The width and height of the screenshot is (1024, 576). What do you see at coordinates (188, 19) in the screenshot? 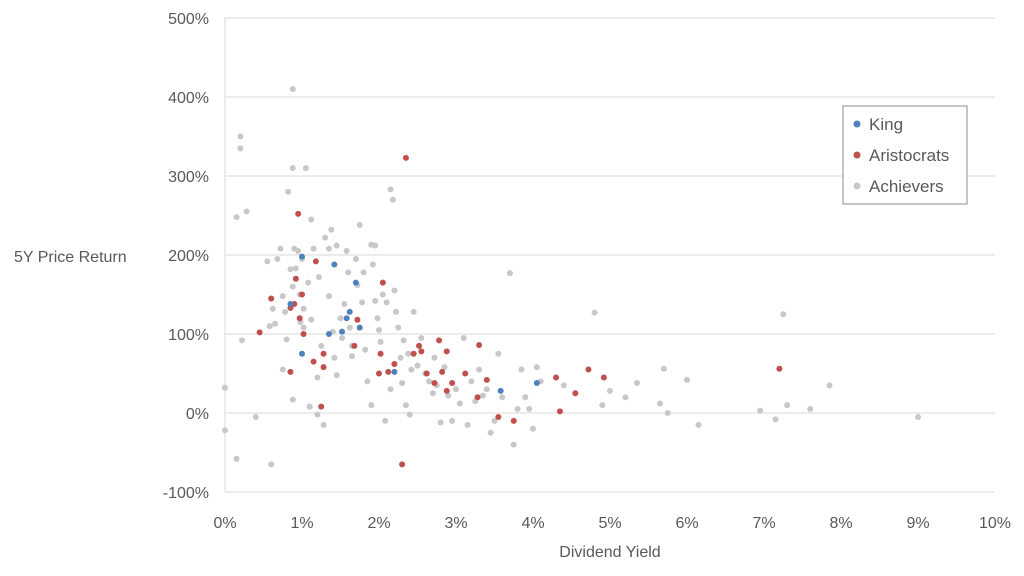
I see `y-tick-label: 500%` at bounding box center [188, 19].